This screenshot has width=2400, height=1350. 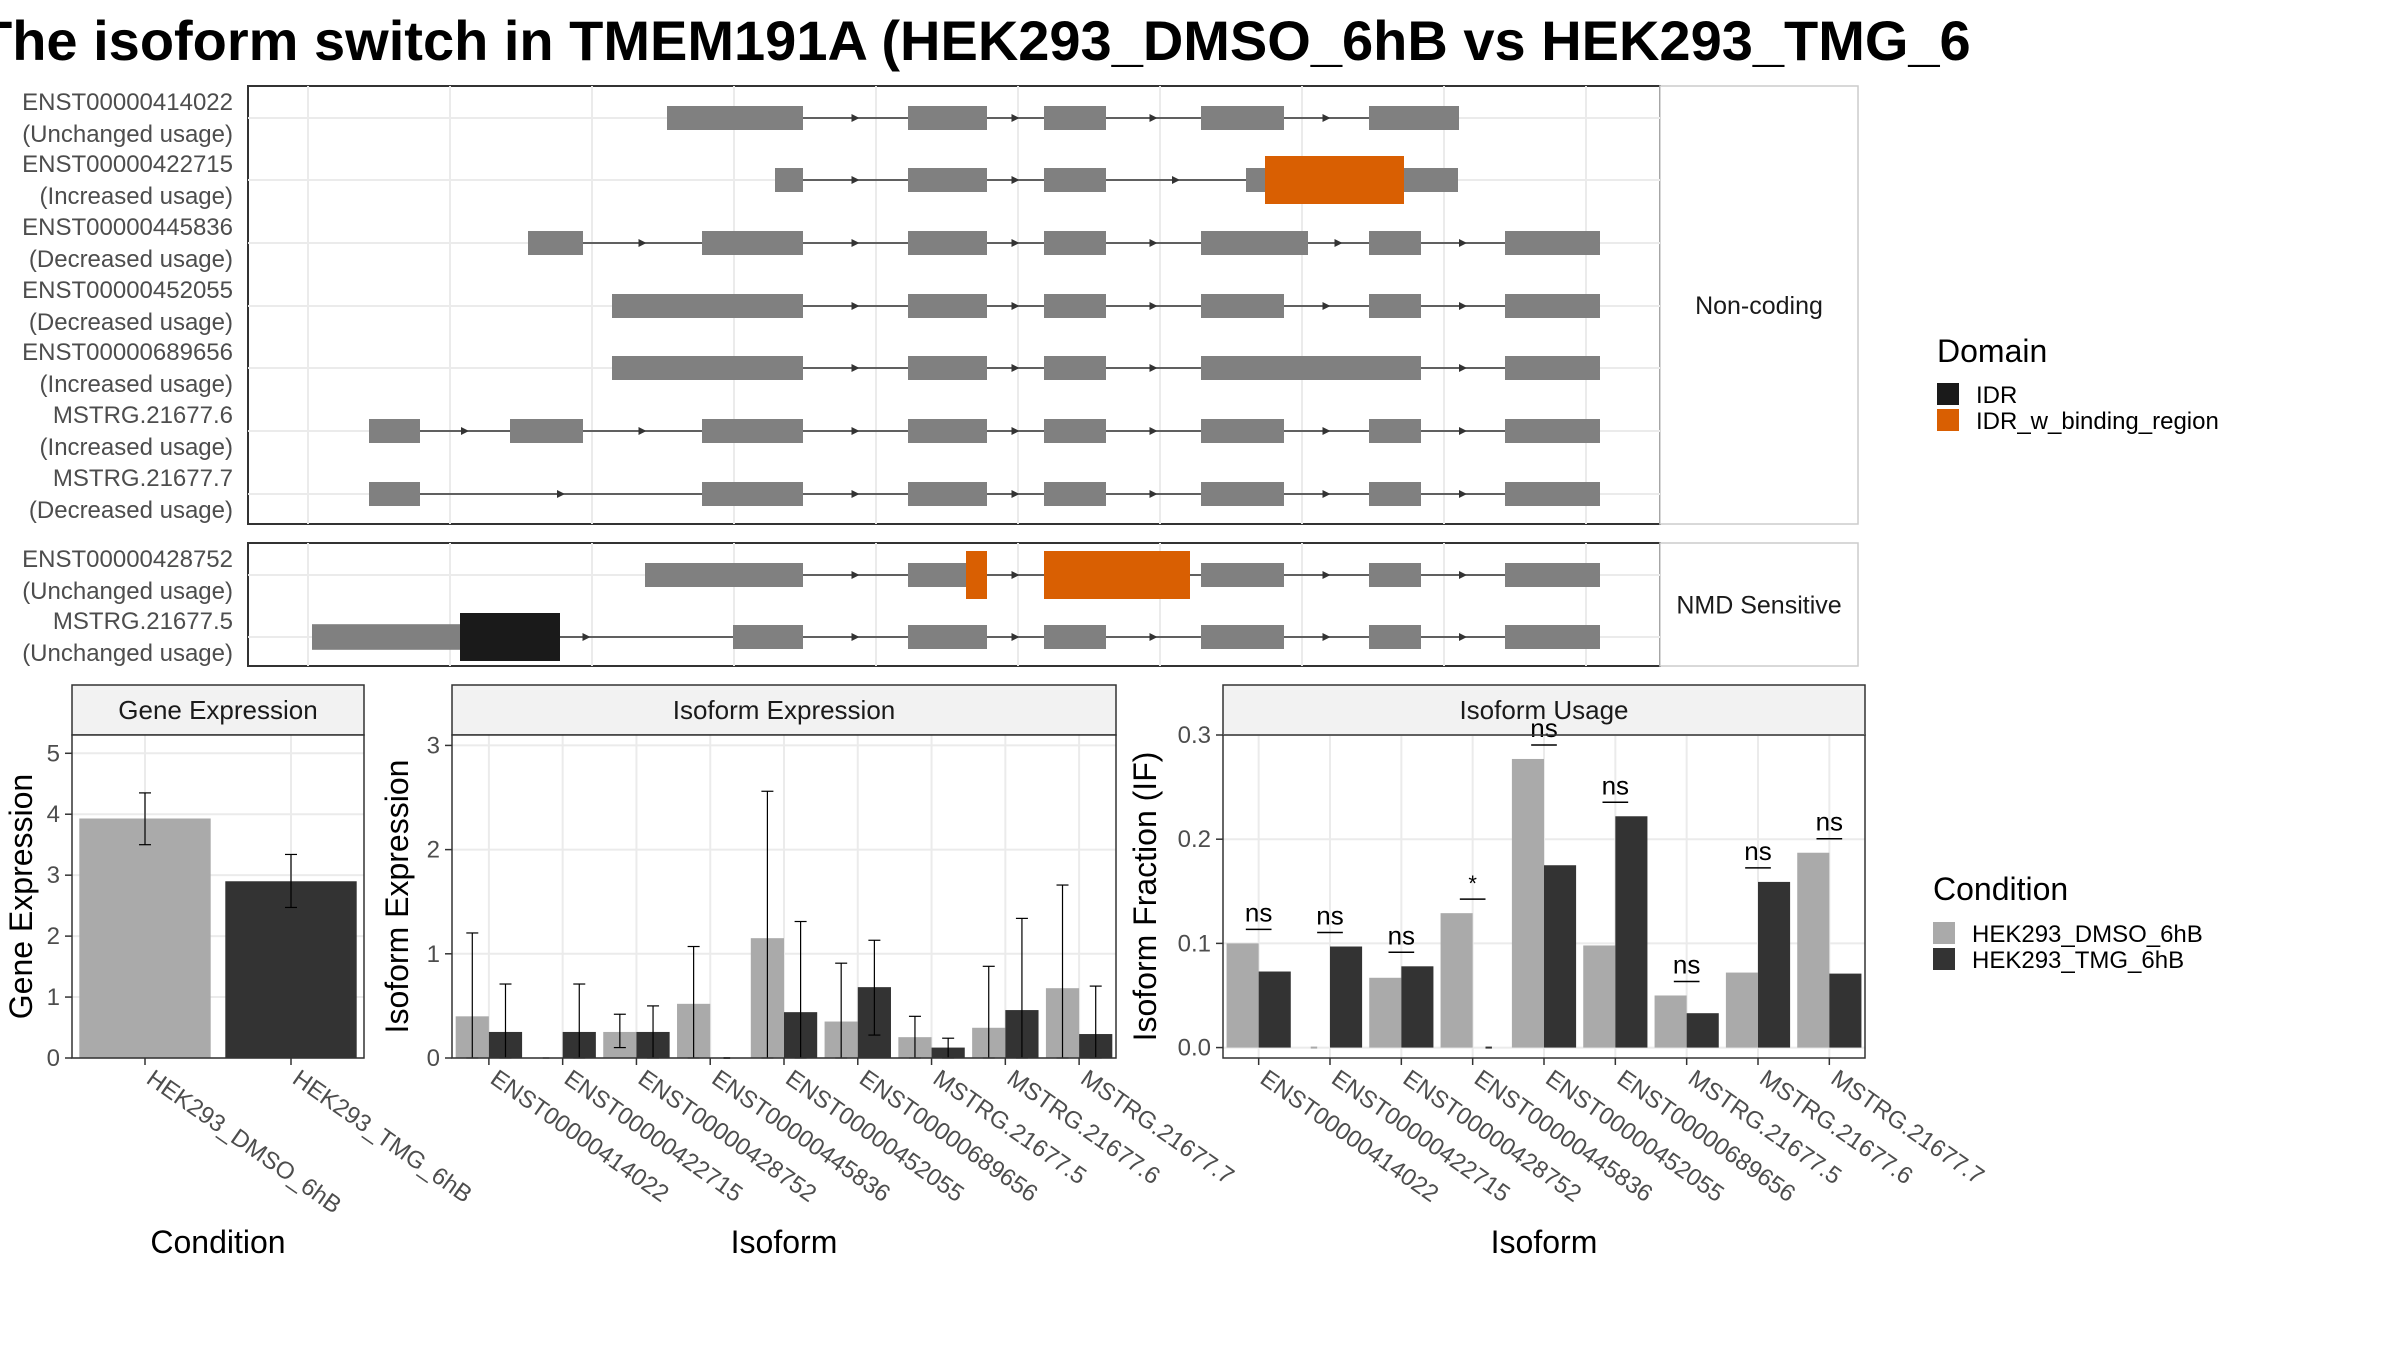 What do you see at coordinates (2000, 889) in the screenshot?
I see `condition-legend-title: Condition` at bounding box center [2000, 889].